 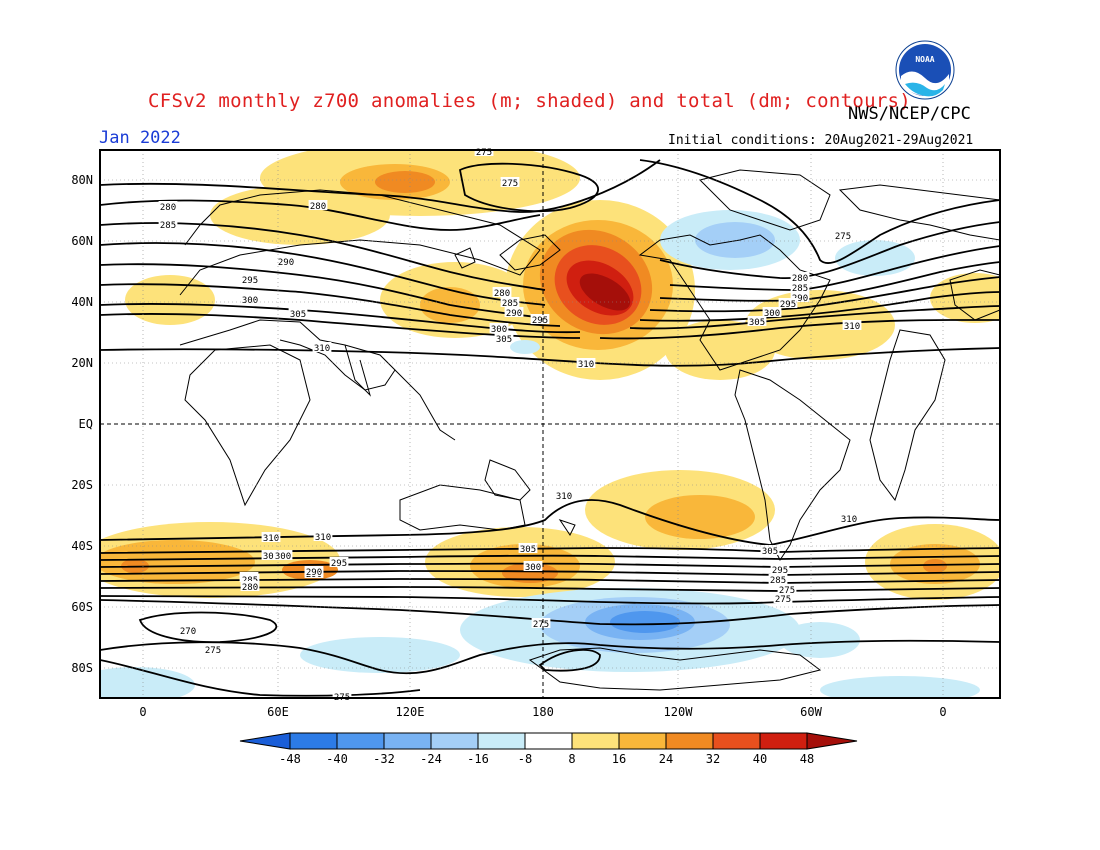 What do you see at coordinates (478, 759) in the screenshot?
I see `colorbar-tick: -16` at bounding box center [478, 759].